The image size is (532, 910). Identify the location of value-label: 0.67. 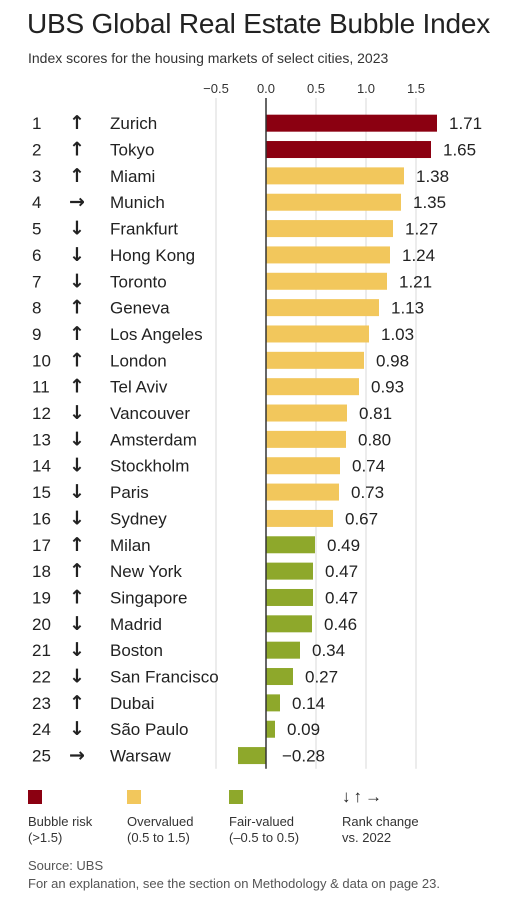
(361, 518).